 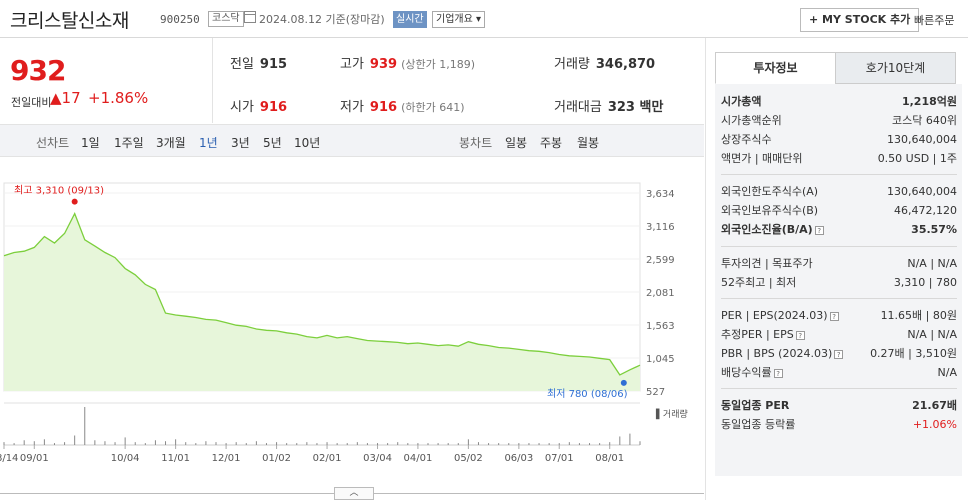 I want to click on x-tick-label: 08/01, so click(x=609, y=458).